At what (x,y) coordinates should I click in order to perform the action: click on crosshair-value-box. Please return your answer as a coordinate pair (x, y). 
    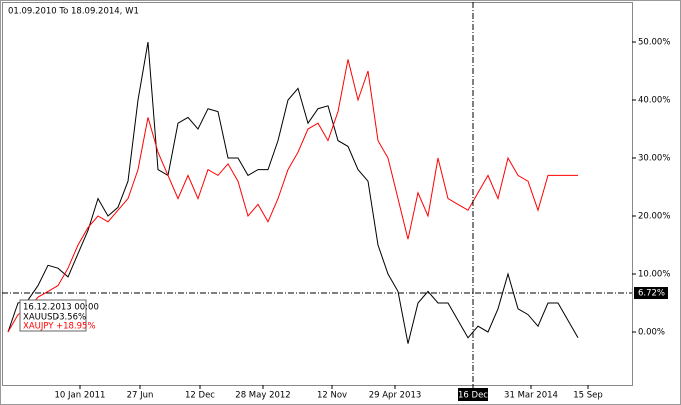
    Looking at the image, I should click on (651, 293).